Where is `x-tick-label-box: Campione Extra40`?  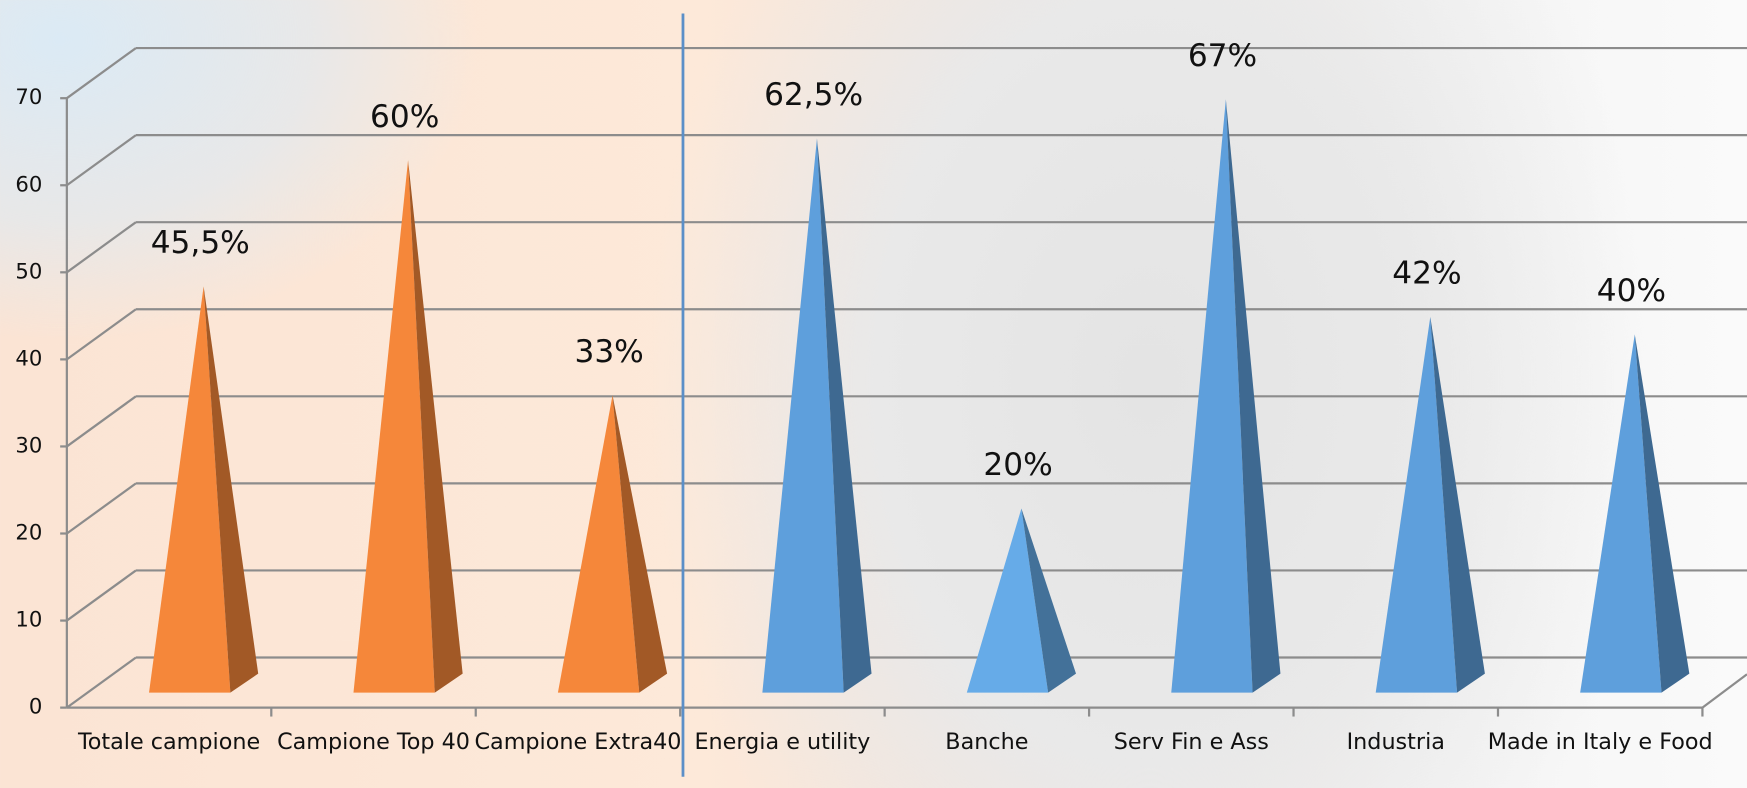 x-tick-label-box: Campione Extra40 is located at coordinates (578, 741).